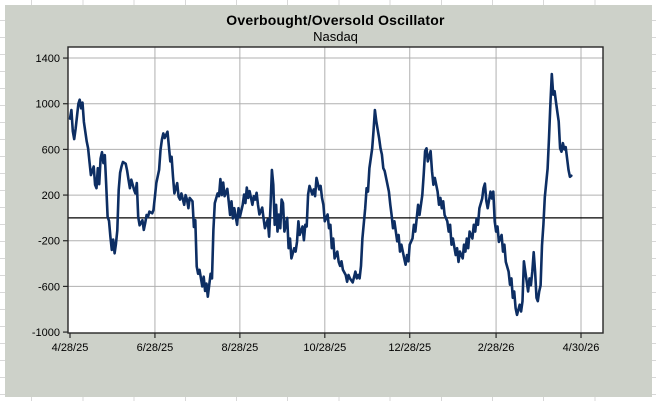  What do you see at coordinates (496, 348) in the screenshot?
I see `x-tick-label: 2/28/26` at bounding box center [496, 348].